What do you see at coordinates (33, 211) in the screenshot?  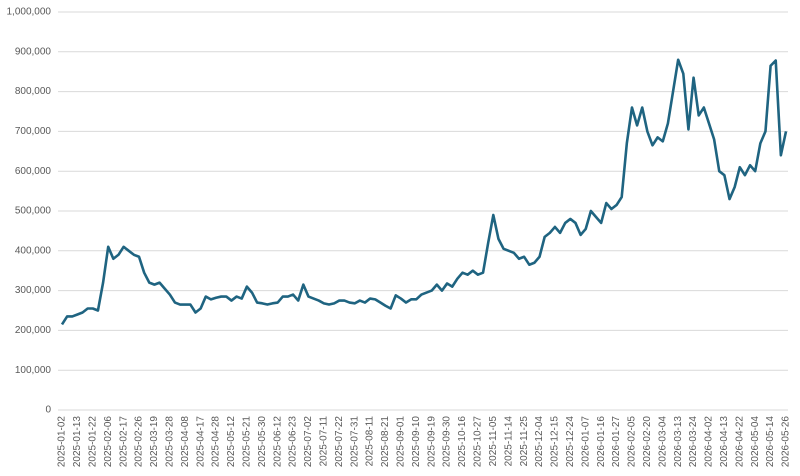 I see `y-tick-label: 500,000` at bounding box center [33, 211].